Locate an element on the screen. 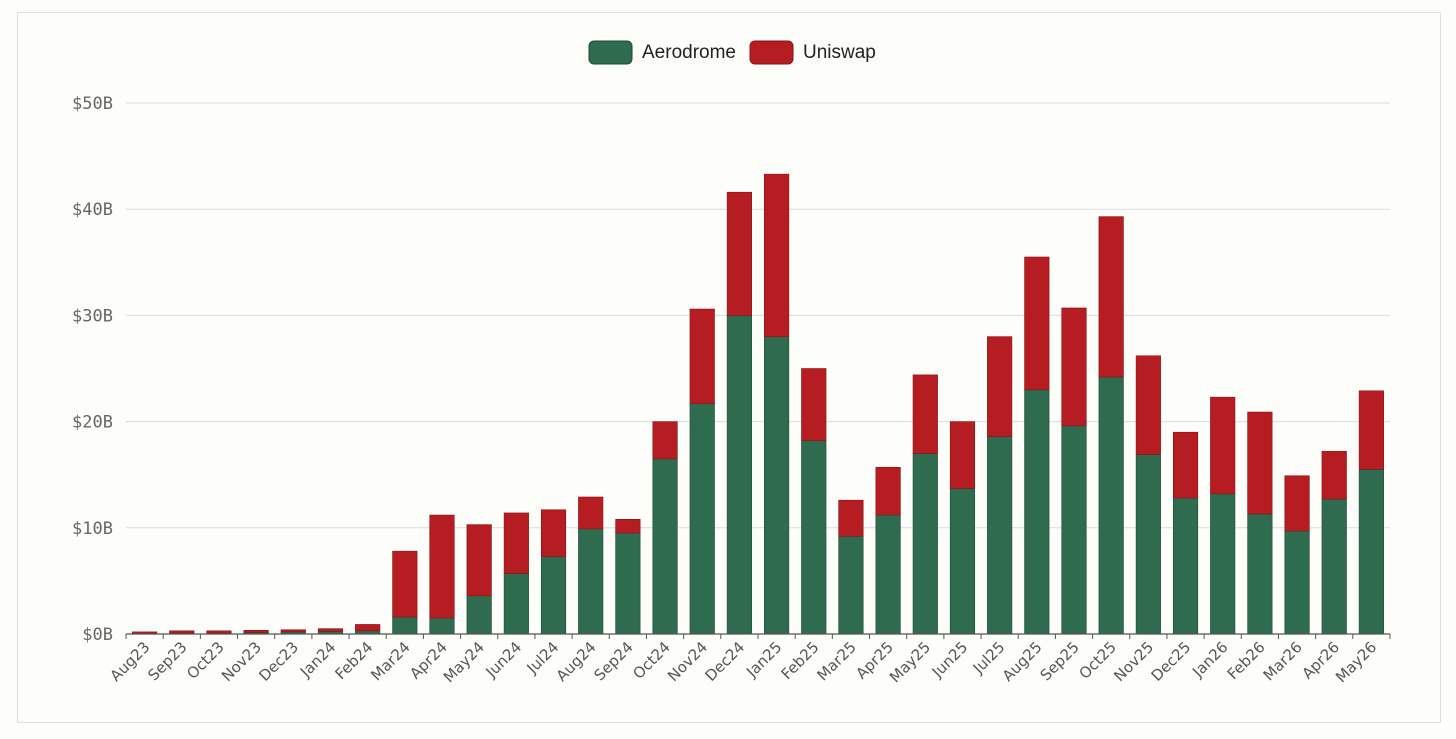 The image size is (1456, 739). bar-aerodrome-mar26 is located at coordinates (1297, 582).